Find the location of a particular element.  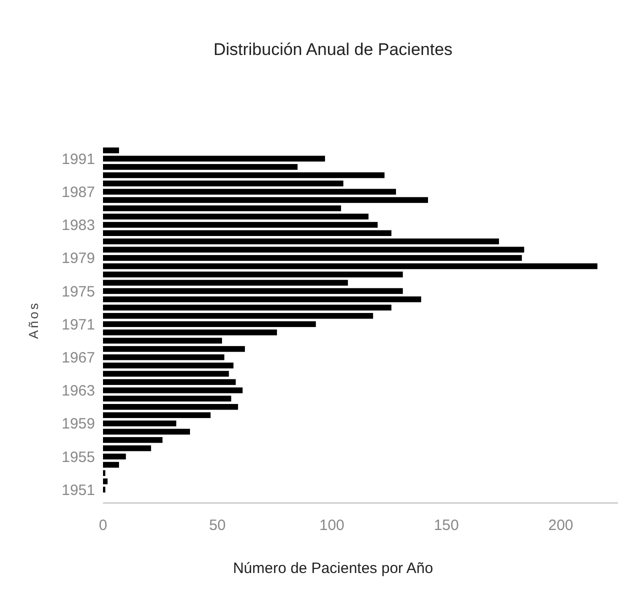

y-tick-label: 1975 is located at coordinates (78, 291).